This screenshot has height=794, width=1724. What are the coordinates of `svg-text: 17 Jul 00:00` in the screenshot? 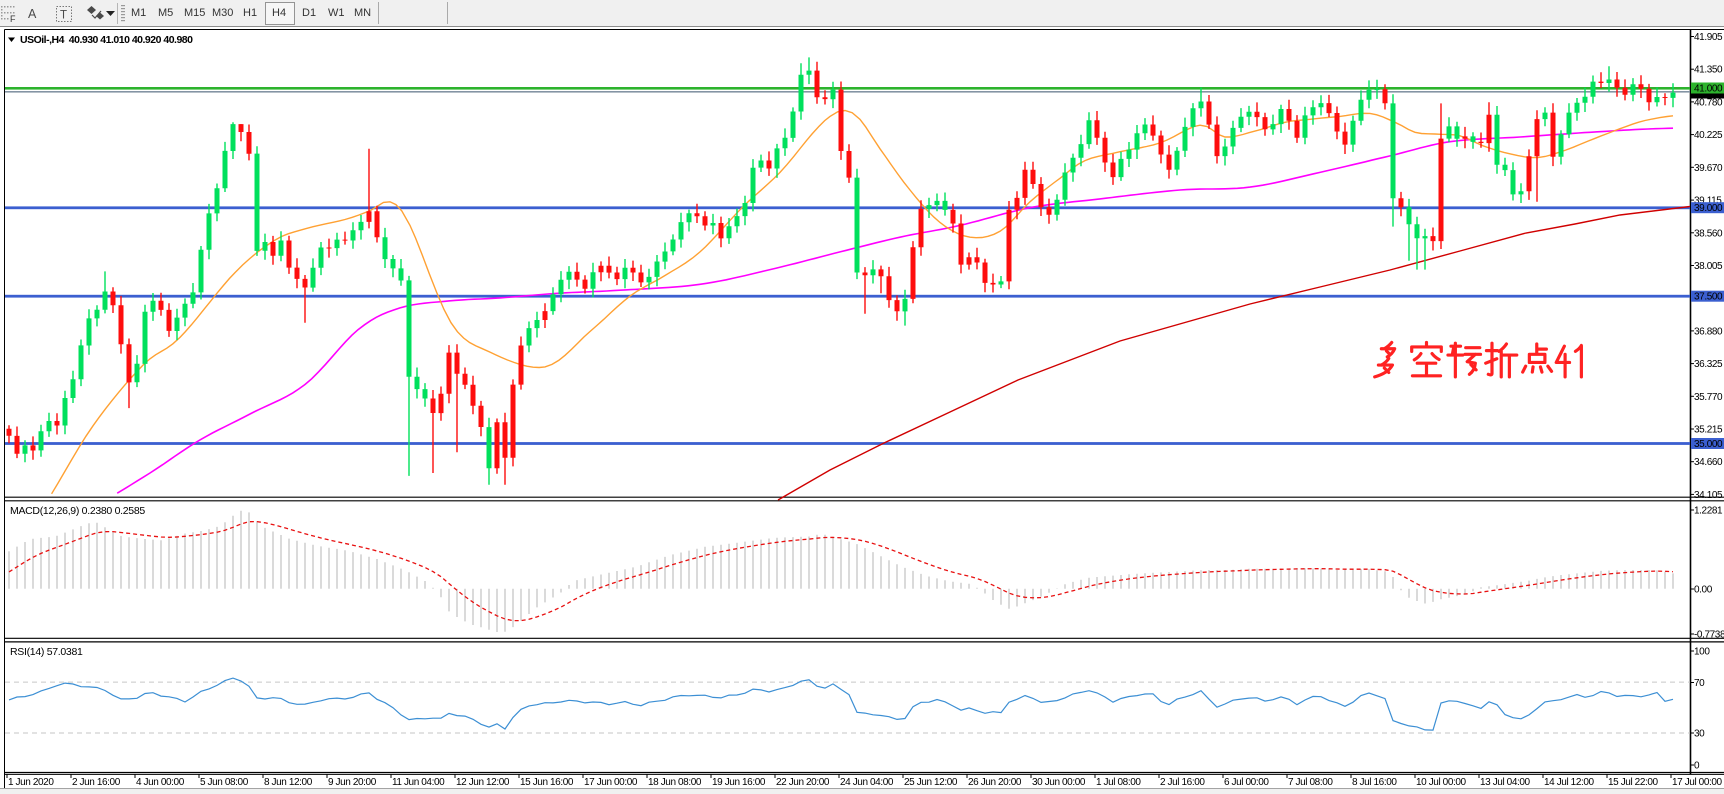 It's located at (1697, 782).